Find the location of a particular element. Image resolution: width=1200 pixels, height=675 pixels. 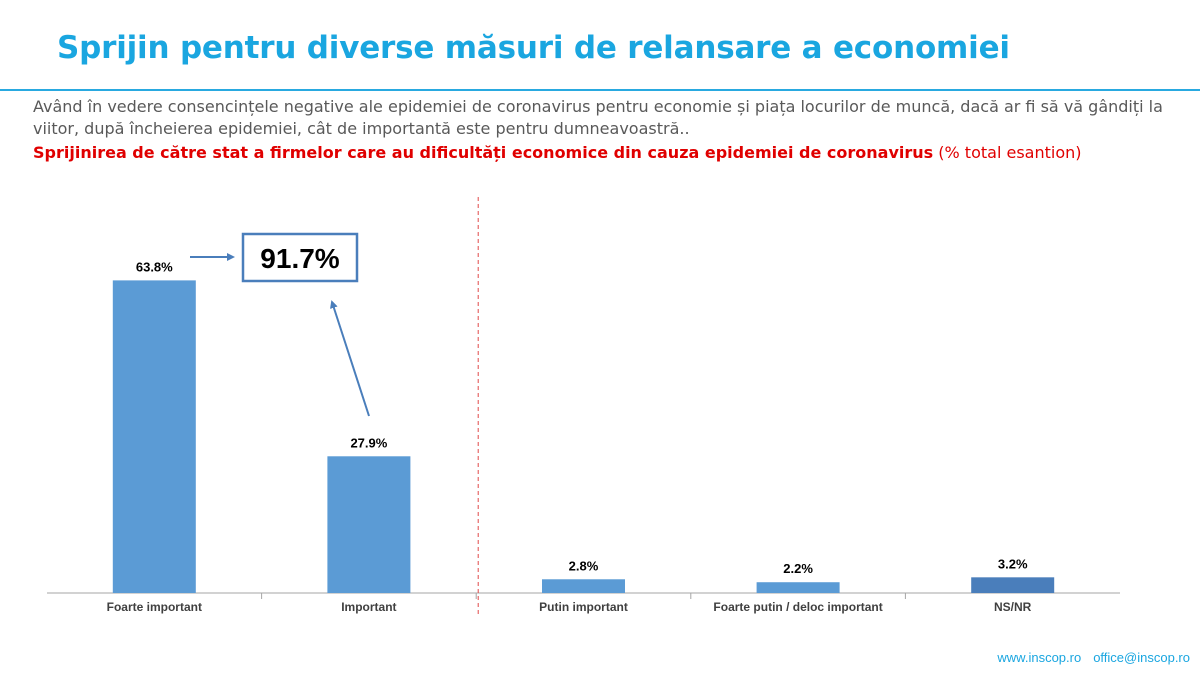

total-callout-value: 91.7% is located at coordinates (299, 258).